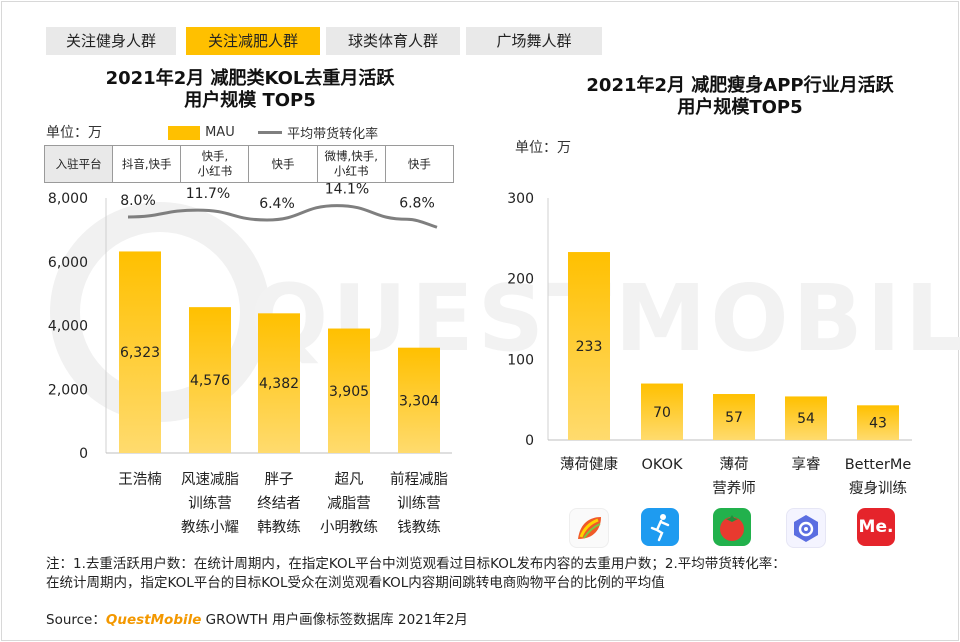  I want to click on source-label: Source：, so click(76, 620).